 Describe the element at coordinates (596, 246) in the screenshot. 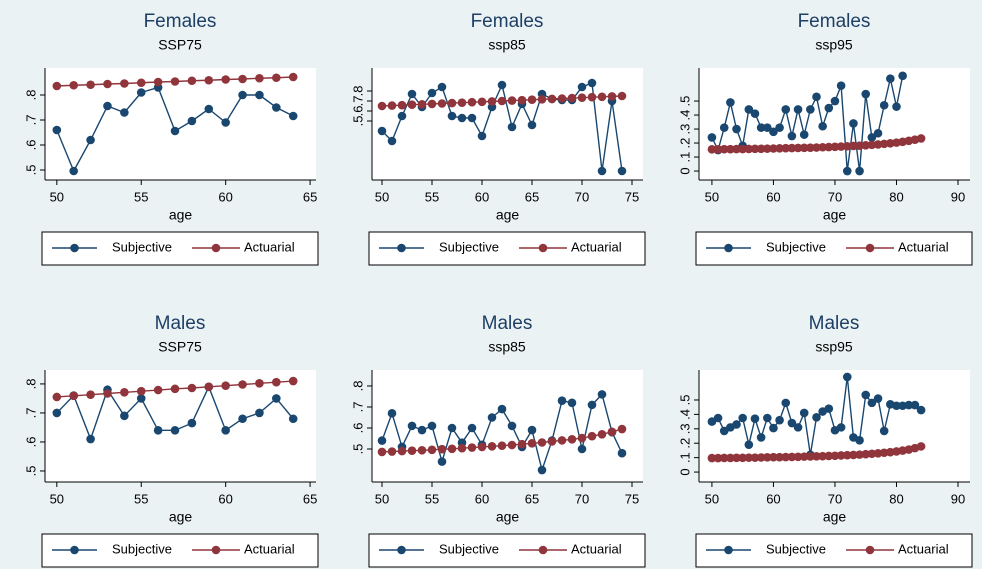

I see `legend-label: Actuarial` at that location.